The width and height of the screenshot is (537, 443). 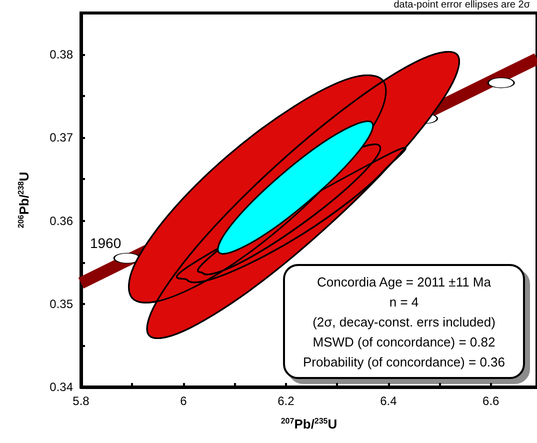 I want to click on y-tick-label: 0.37, so click(x=62, y=137).